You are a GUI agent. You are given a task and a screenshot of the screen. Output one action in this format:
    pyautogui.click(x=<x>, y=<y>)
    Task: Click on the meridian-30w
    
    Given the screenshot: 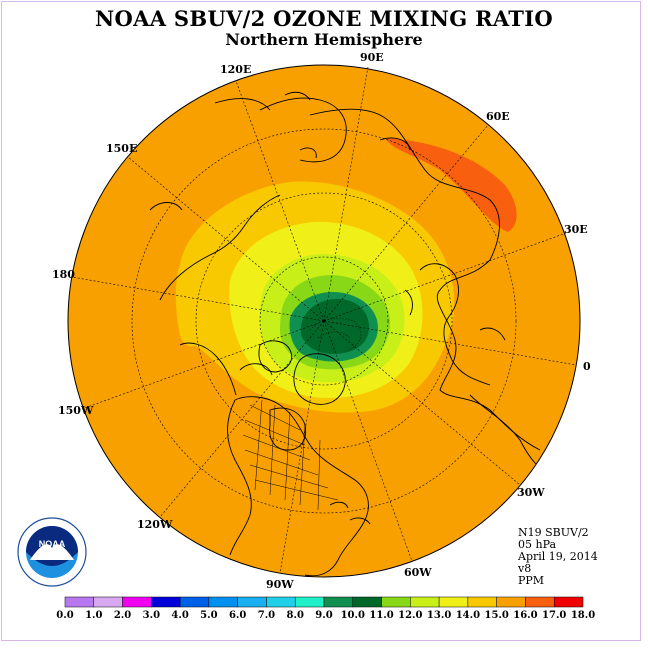 What is the action you would take?
    pyautogui.click(x=422, y=403)
    